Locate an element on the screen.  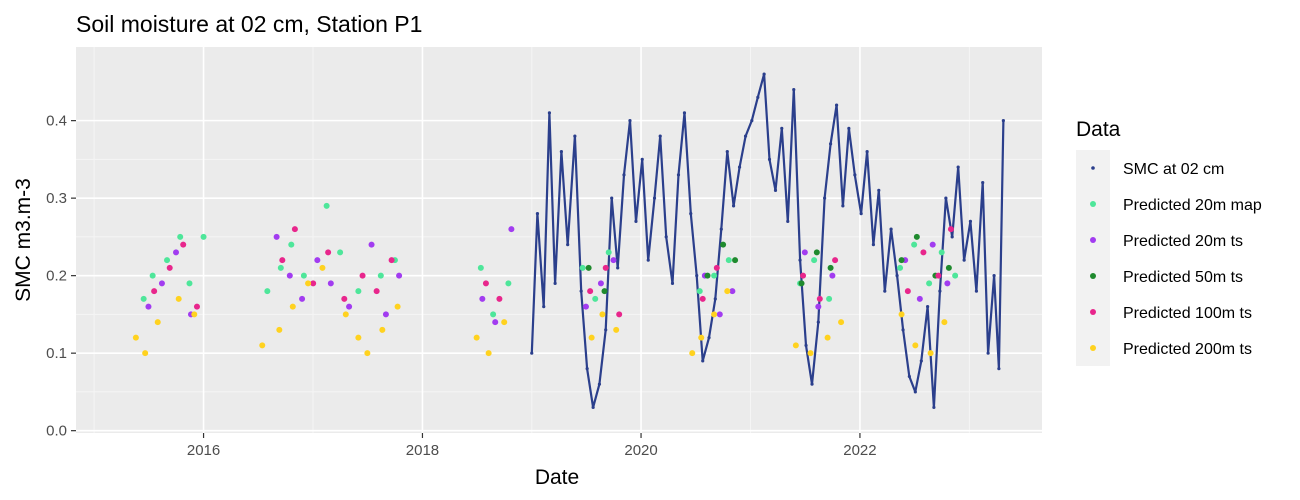
x-axis: 2016 2018 2020 2022 is located at coordinates (532, 446).